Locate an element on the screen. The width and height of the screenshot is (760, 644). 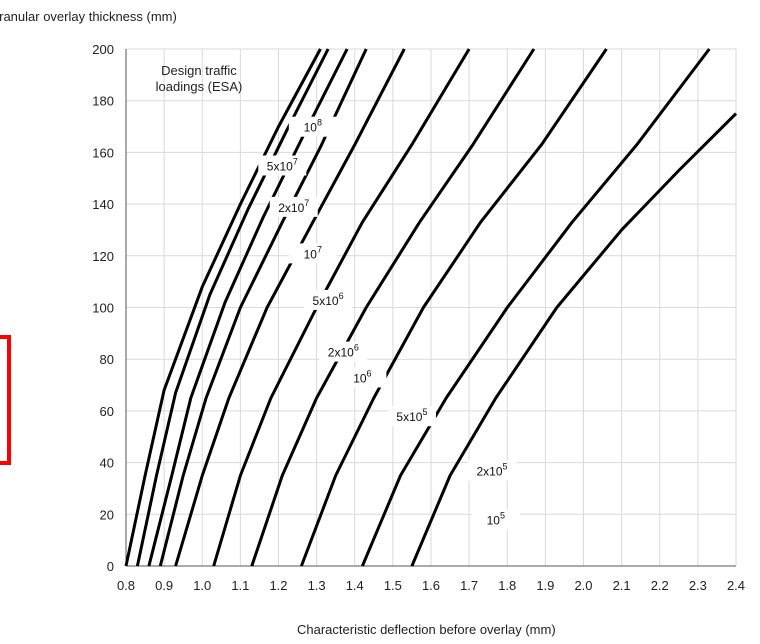
series-label-4: 5x10⁶ is located at coordinates (328, 299).